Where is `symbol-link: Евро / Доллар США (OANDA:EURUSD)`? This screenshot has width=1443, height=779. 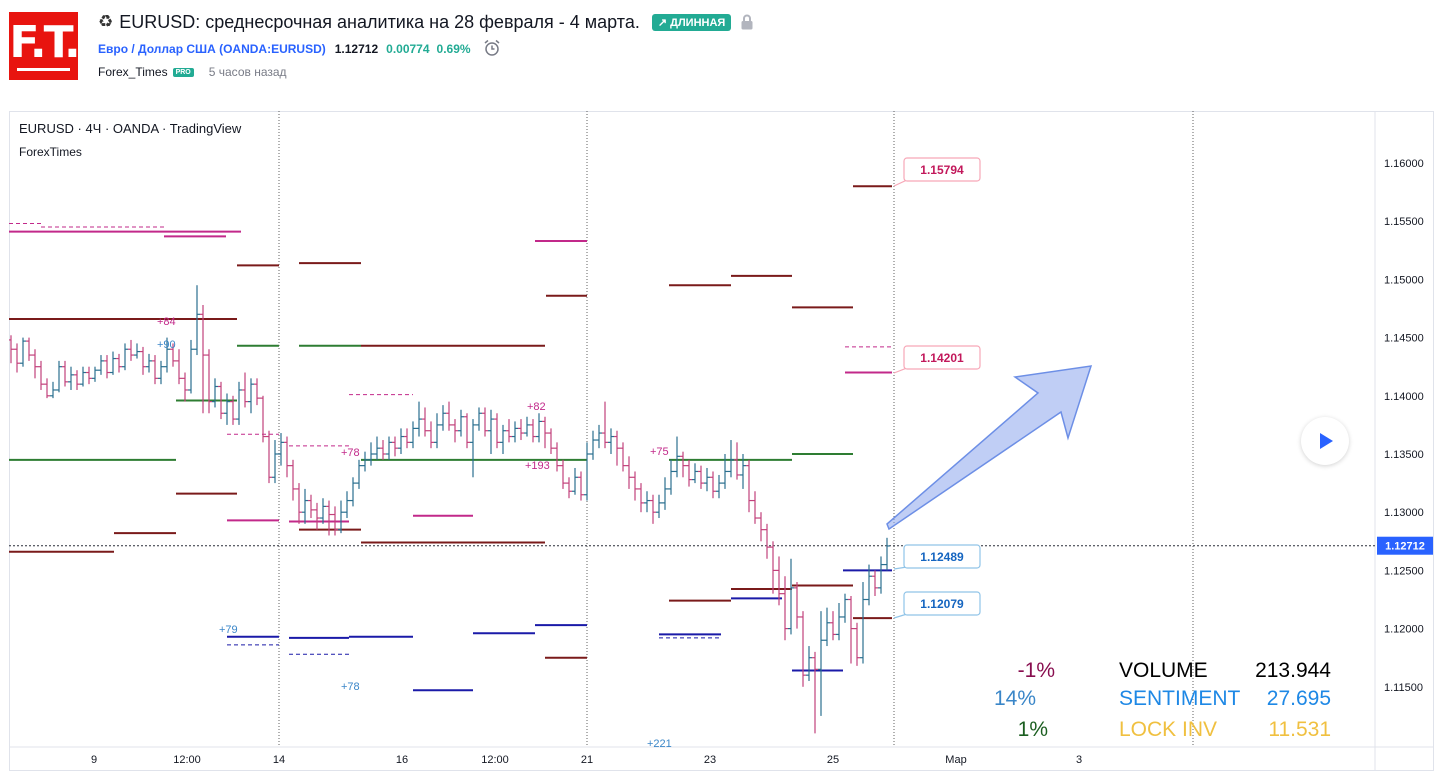 symbol-link: Евро / Доллар США (OANDA:EURUSD) is located at coordinates (212, 49).